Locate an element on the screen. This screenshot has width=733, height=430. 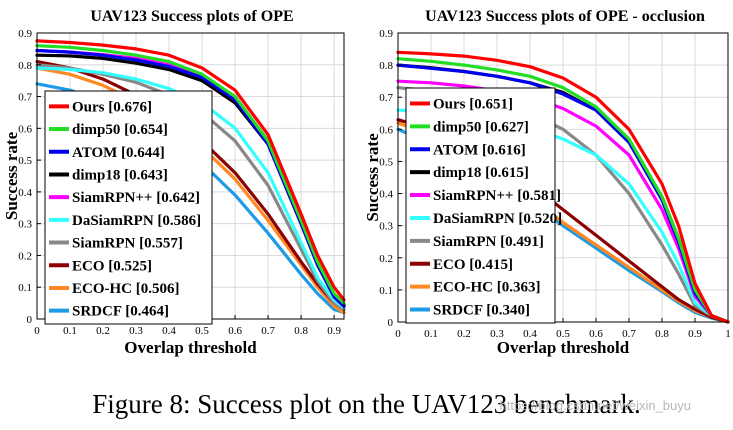
legend-series-name: dimp18 is located at coordinates (457, 173).